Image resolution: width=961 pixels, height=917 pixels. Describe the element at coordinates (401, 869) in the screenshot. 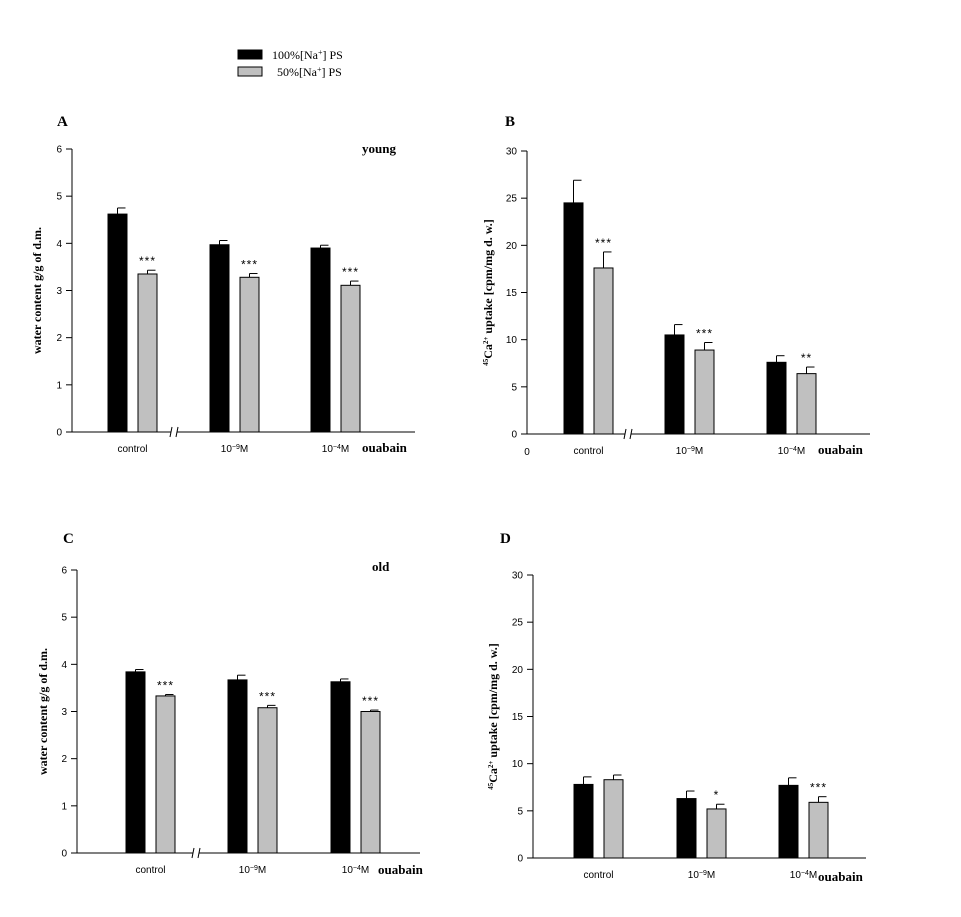

I see `x-axis-label-c: ouabain` at that location.